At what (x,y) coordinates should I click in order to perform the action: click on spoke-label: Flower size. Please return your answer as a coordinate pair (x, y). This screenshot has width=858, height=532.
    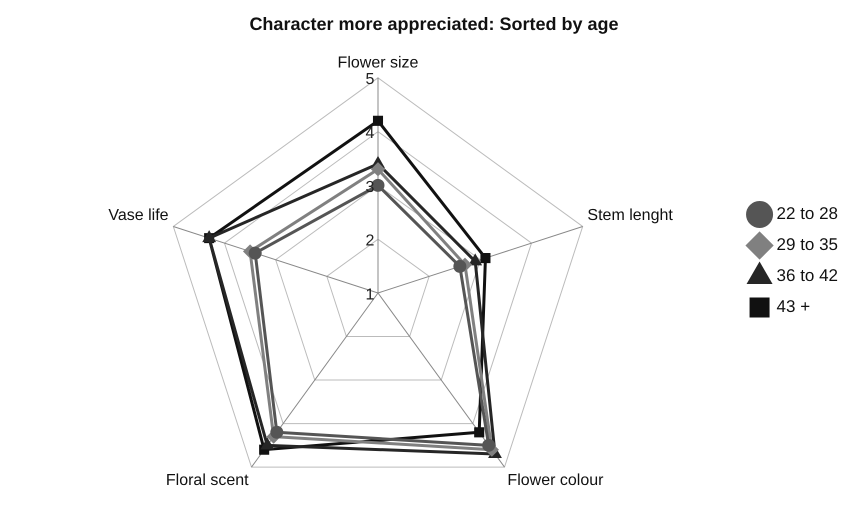
    Looking at the image, I should click on (378, 63).